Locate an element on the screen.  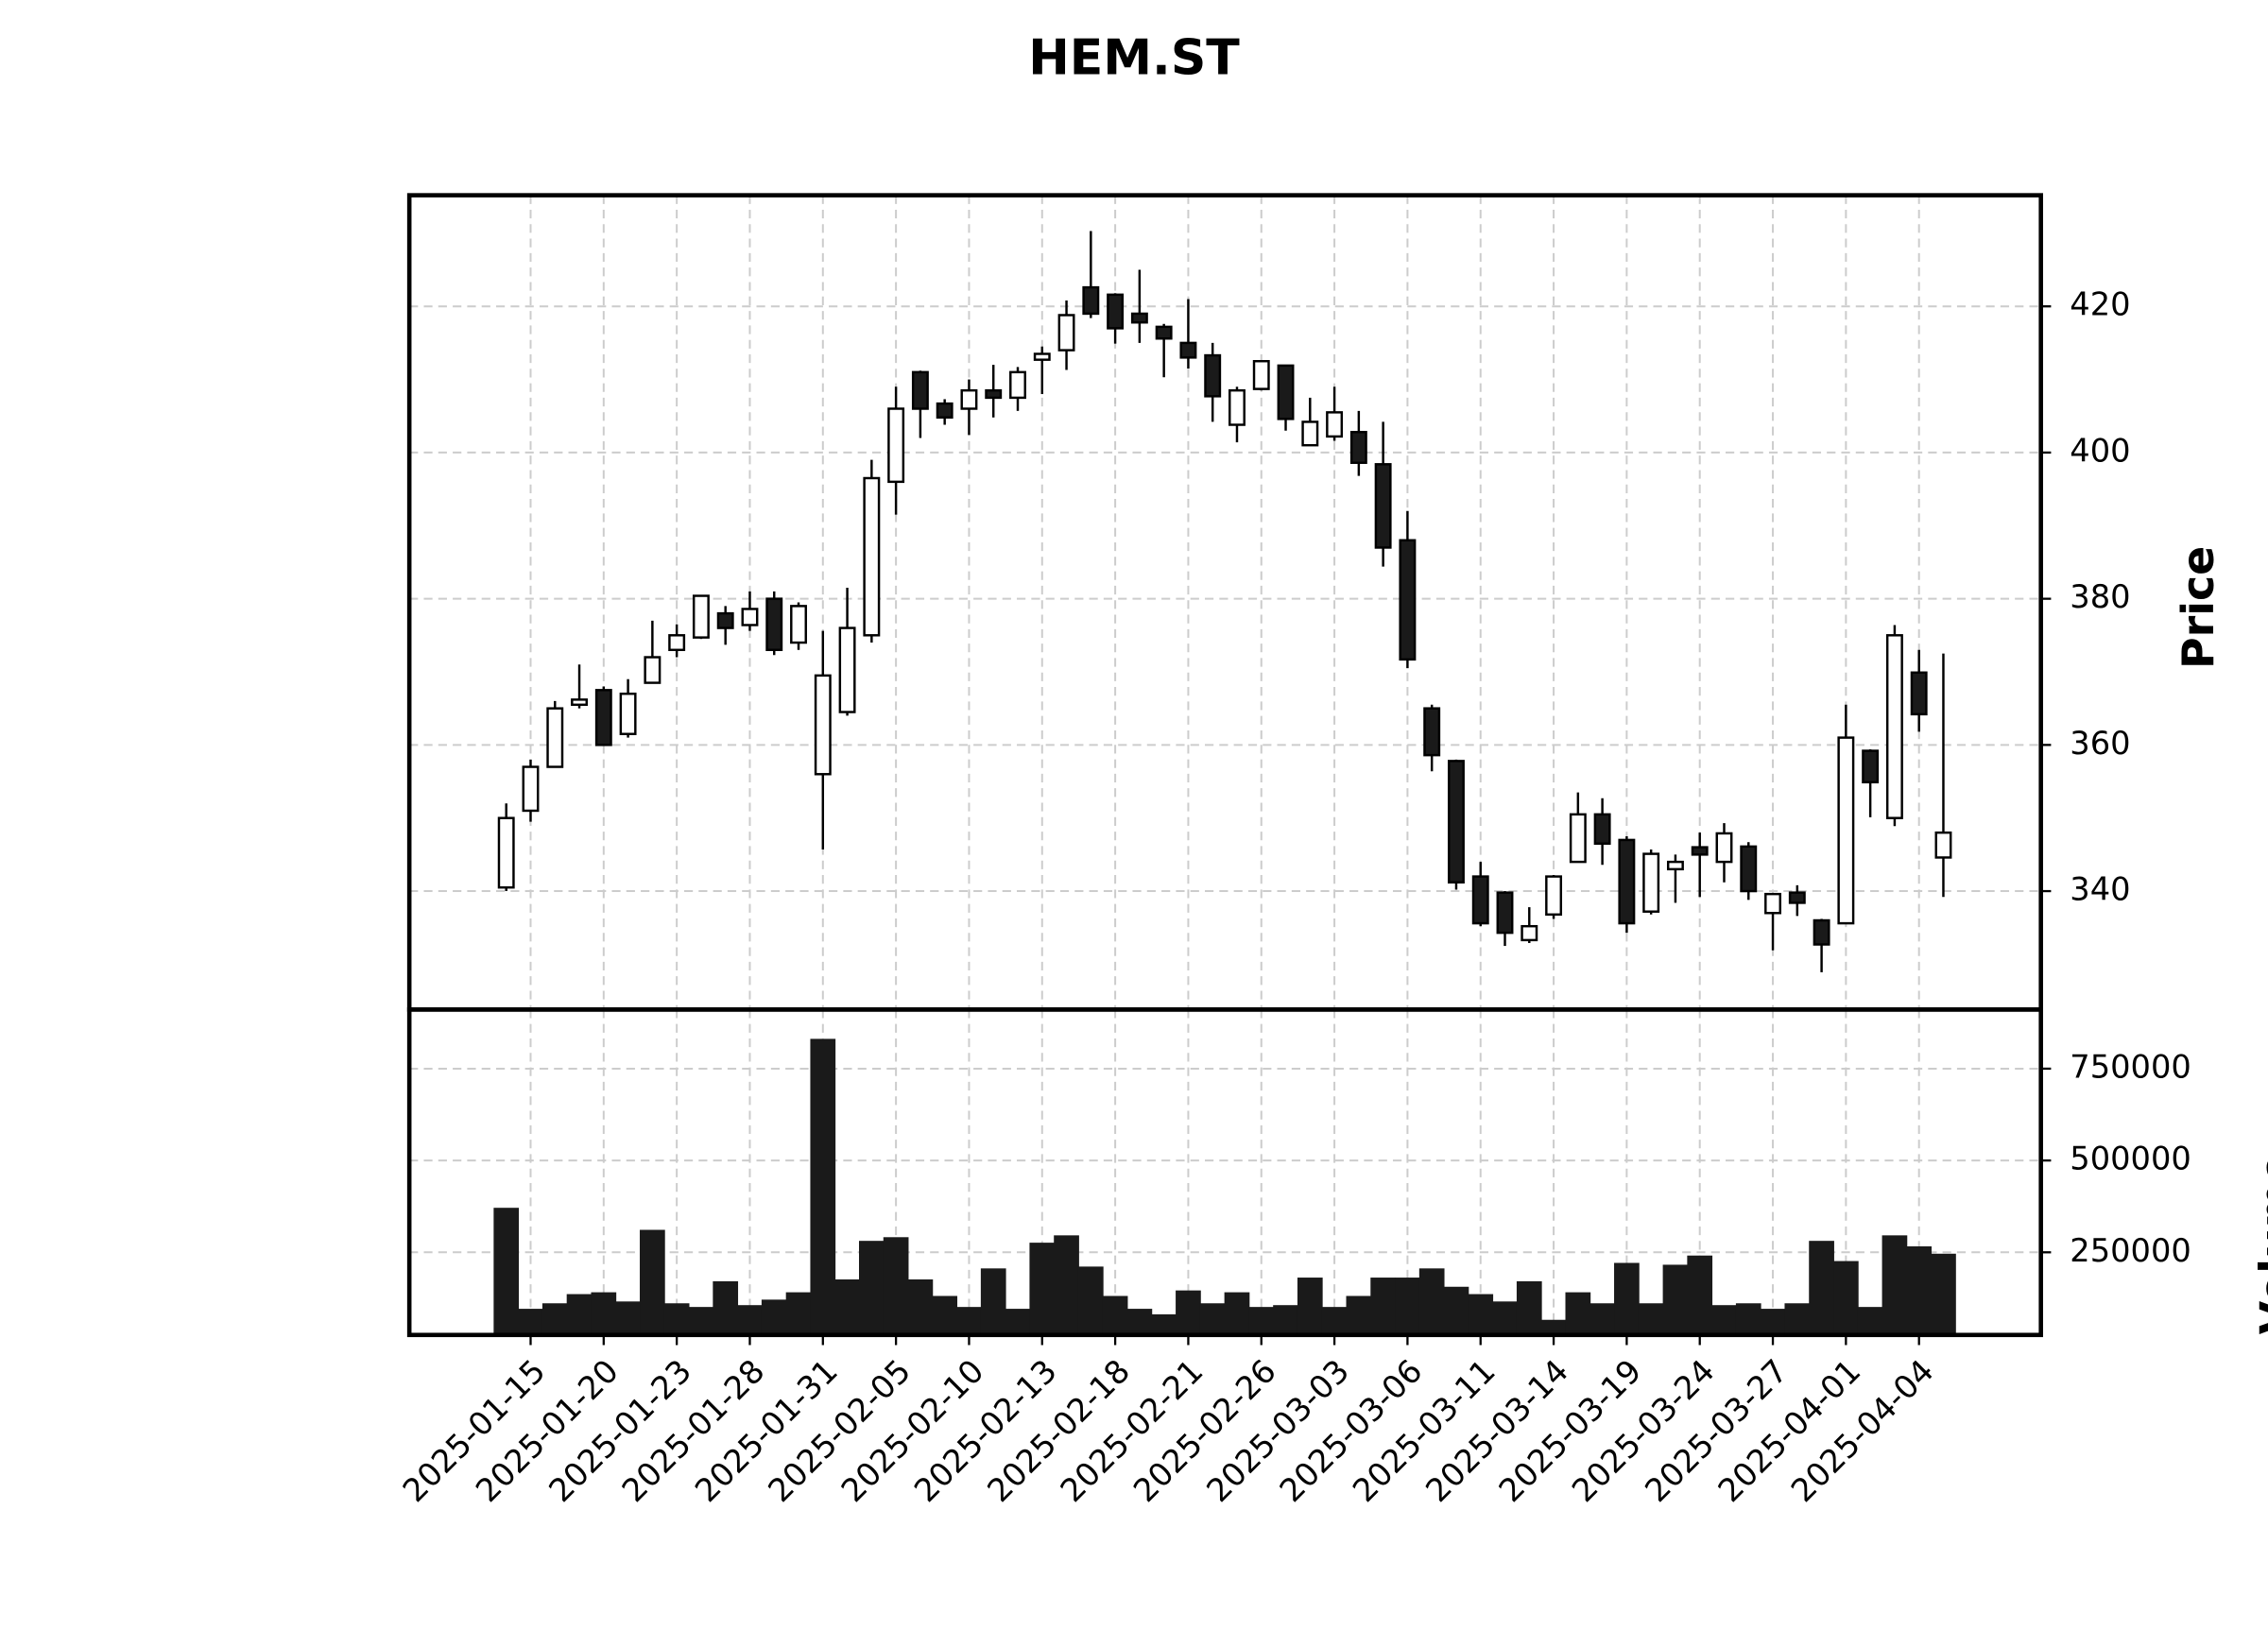
y-tick-label: 380 is located at coordinates (2100, 597).